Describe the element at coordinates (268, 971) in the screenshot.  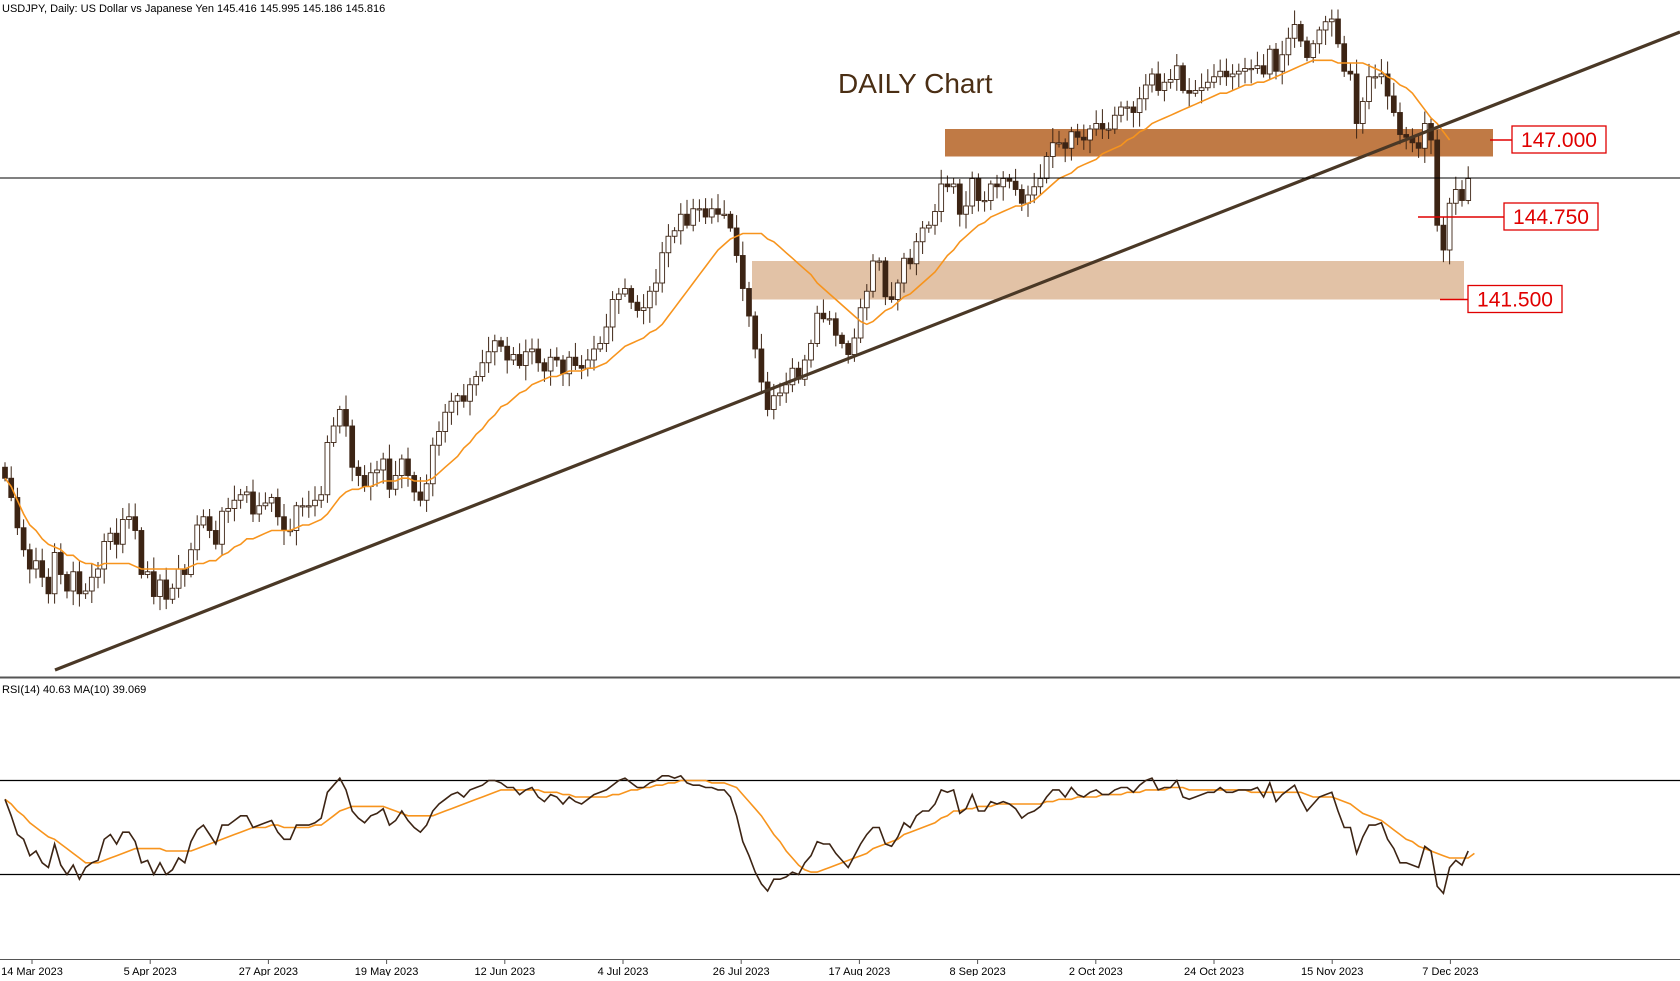
I see `x-tick-label: 27 Apr 2023` at that location.